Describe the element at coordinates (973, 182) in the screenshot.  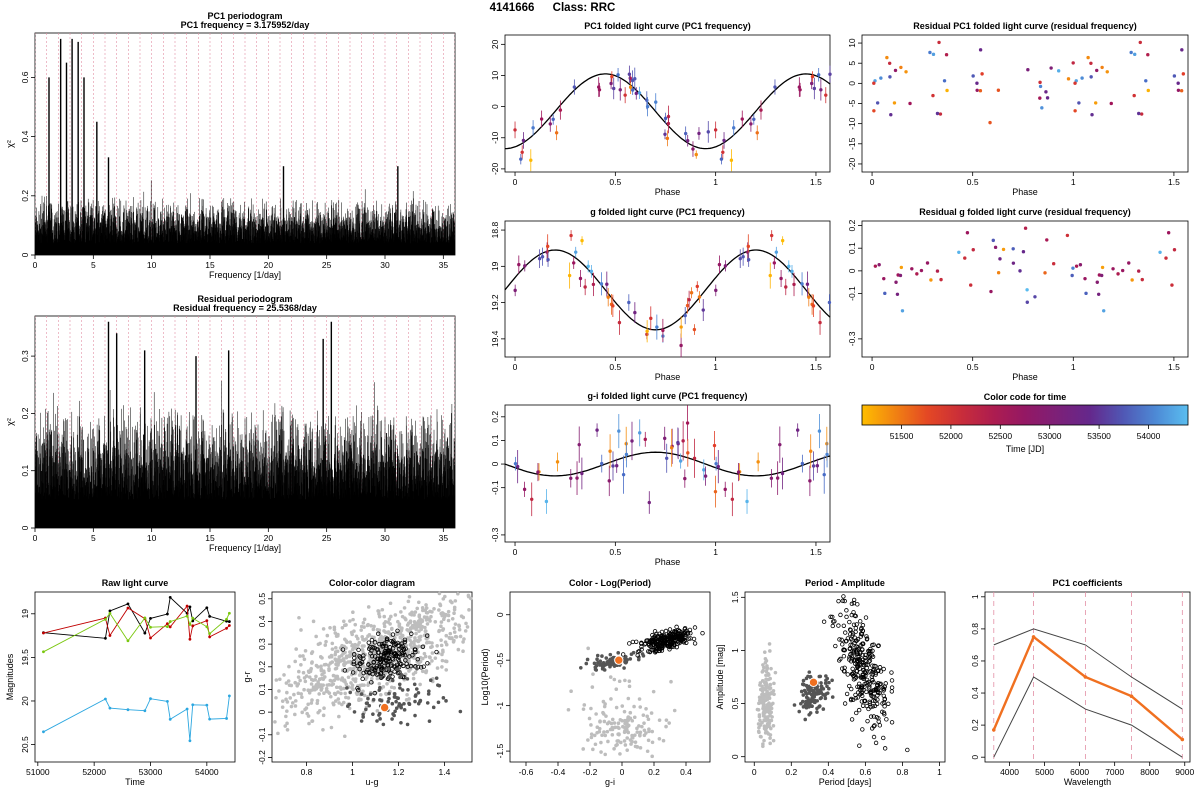
I see `x-tick-label: 0.5` at that location.